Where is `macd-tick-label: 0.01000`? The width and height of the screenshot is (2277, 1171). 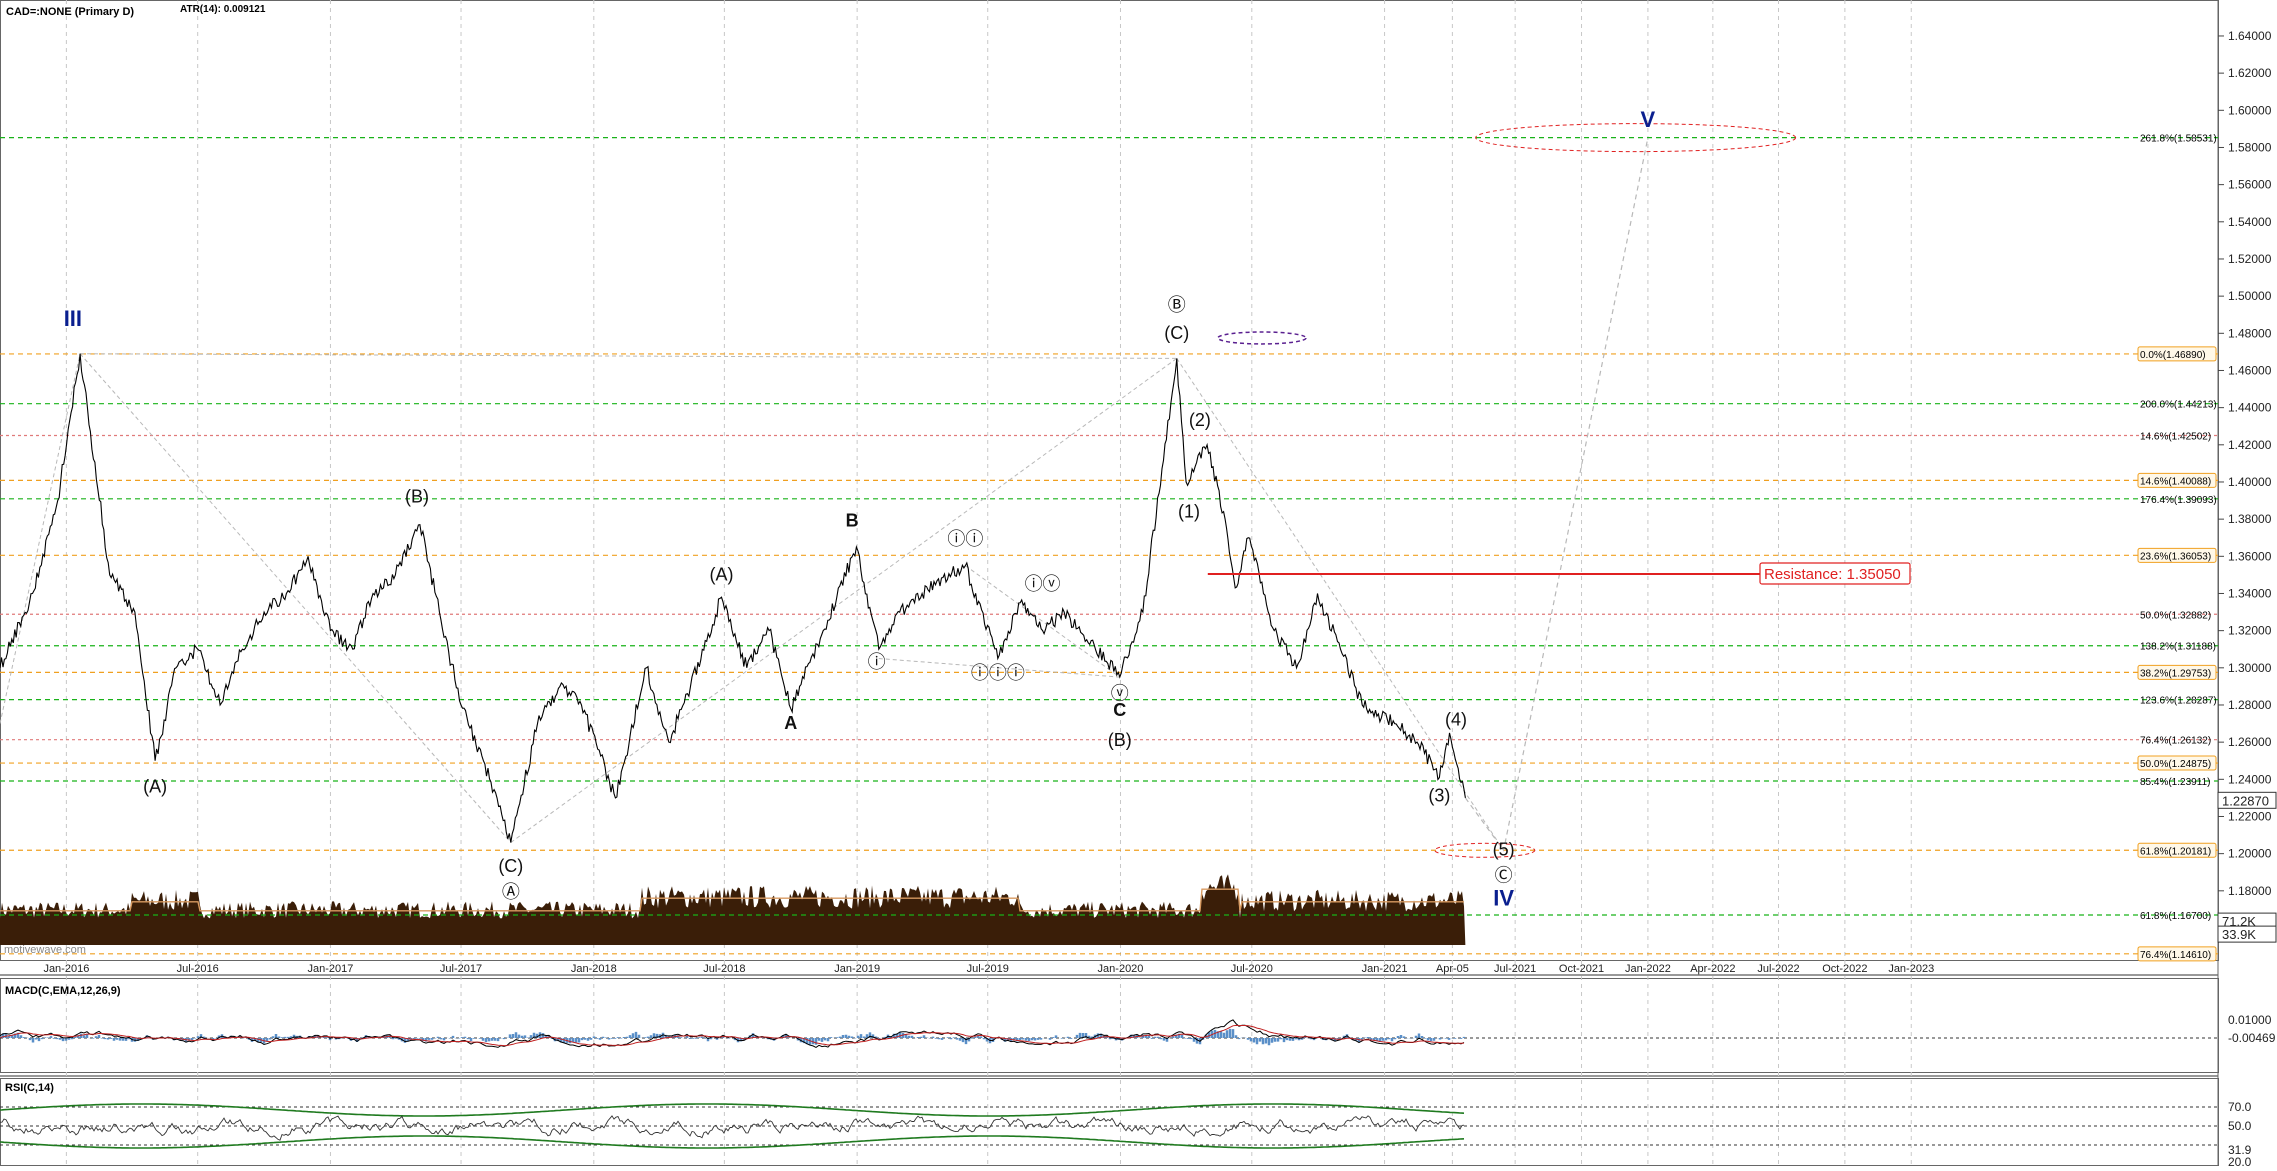 macd-tick-label: 0.01000 is located at coordinates (2250, 1020).